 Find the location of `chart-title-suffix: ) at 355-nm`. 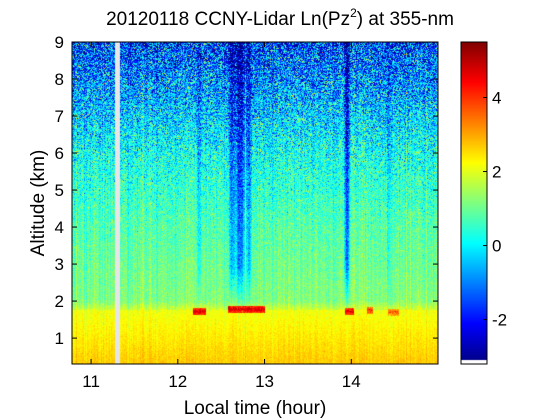

chart-title-suffix: ) at 355-nm is located at coordinates (405, 19).